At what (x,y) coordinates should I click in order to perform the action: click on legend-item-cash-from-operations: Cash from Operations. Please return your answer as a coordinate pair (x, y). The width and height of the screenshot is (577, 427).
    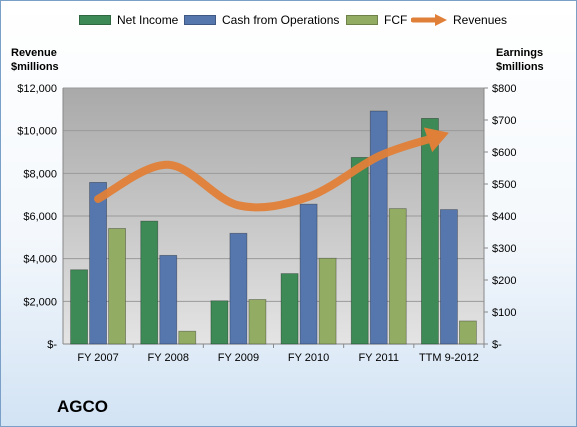
    Looking at the image, I should click on (261, 20).